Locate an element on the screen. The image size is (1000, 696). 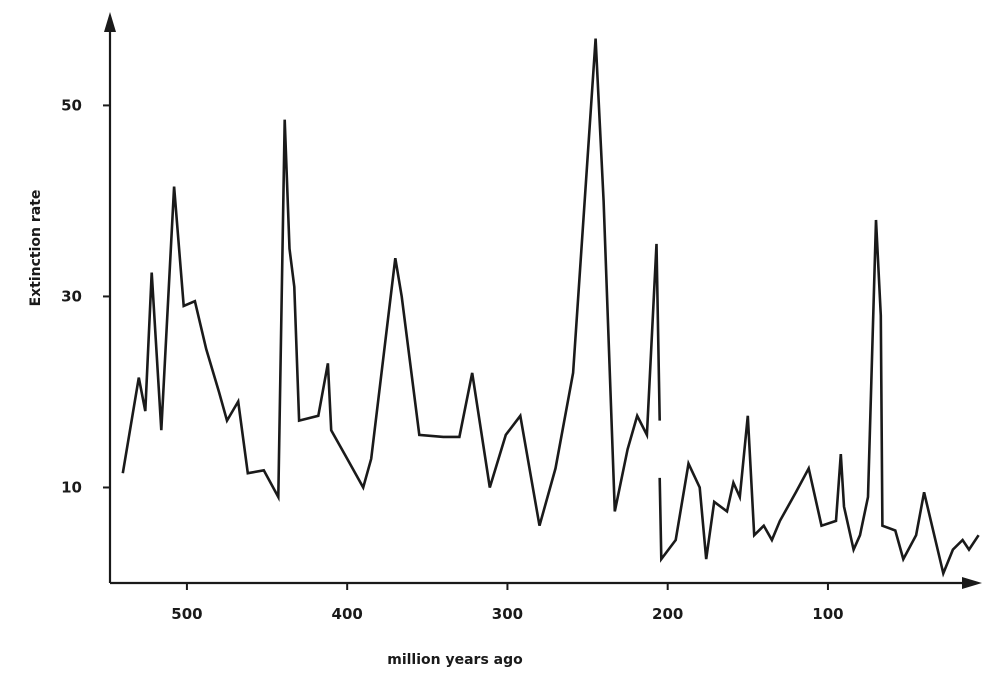
y-tick-label: 50 is located at coordinates (71, 105).